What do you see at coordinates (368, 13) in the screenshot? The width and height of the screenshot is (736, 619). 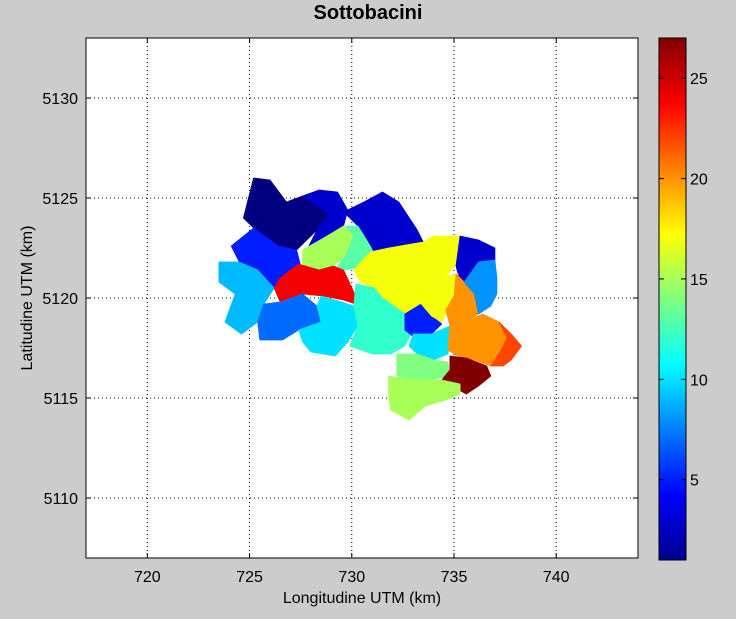 I see `chart-title: Sottobacini` at bounding box center [368, 13].